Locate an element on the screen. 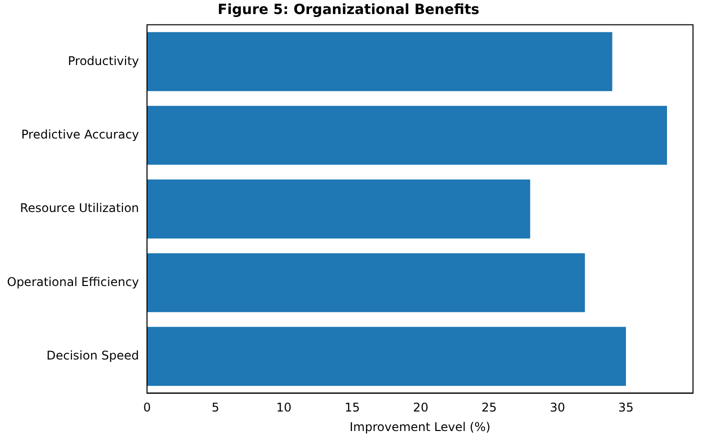  x-tick-label: 0 is located at coordinates (147, 407).